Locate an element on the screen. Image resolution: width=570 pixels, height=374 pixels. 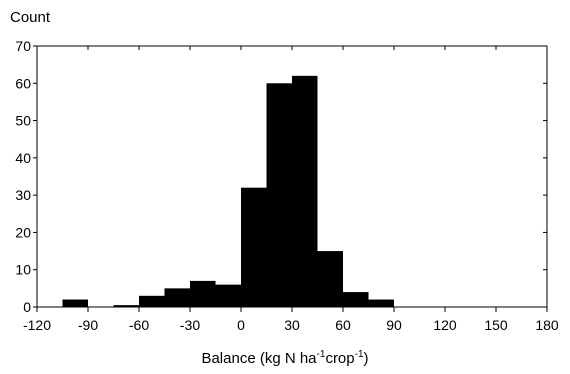
x-tick-label: 0 is located at coordinates (241, 325).